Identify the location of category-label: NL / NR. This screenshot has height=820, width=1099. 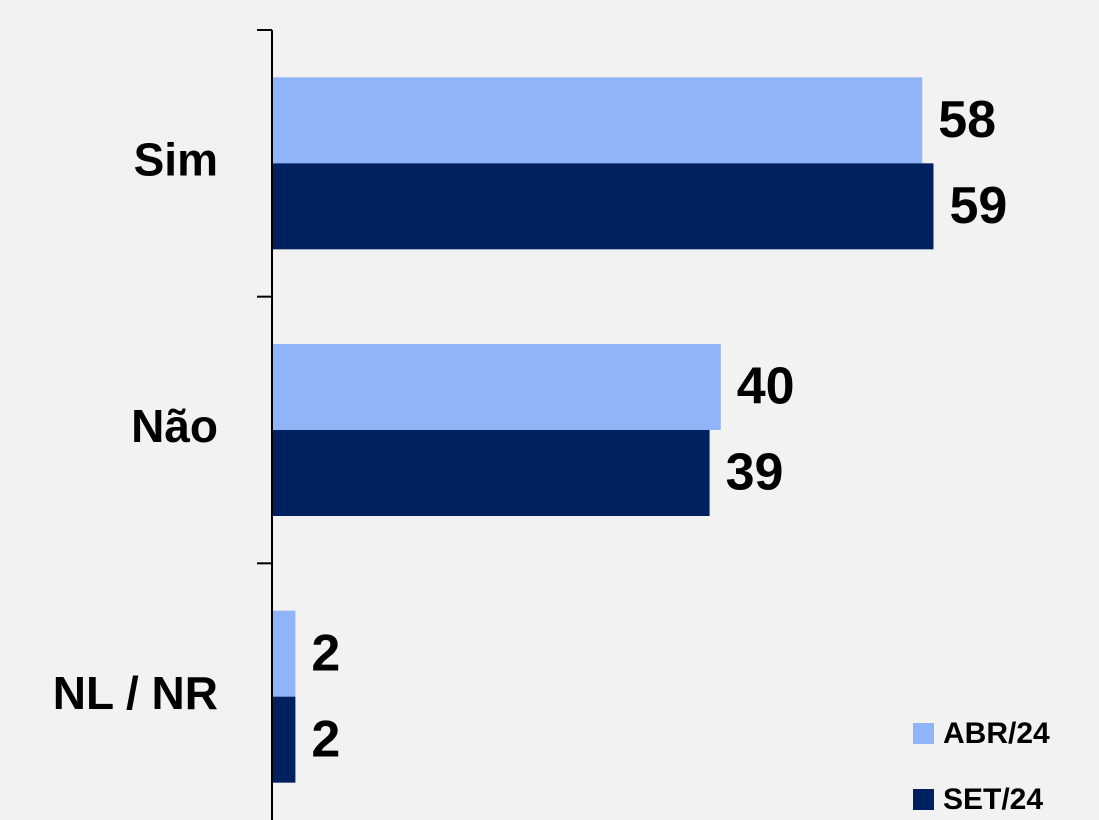
(135, 693).